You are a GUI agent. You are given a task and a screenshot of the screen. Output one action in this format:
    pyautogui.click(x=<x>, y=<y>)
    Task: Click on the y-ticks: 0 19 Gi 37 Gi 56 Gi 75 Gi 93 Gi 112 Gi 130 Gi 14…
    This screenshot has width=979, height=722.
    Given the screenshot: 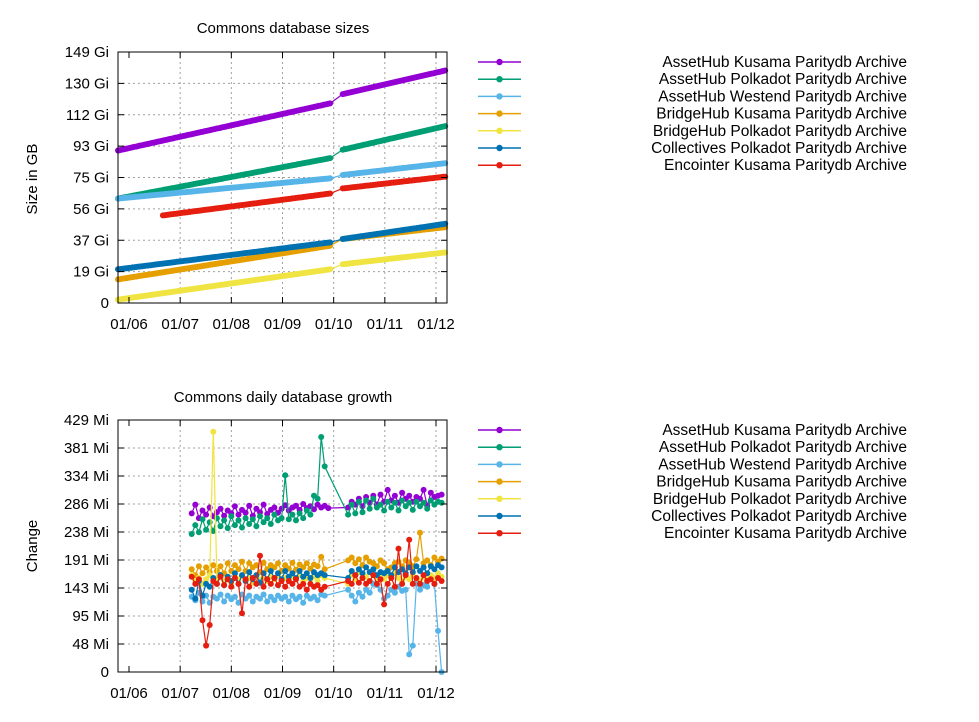 What is the action you would take?
    pyautogui.click(x=256, y=178)
    